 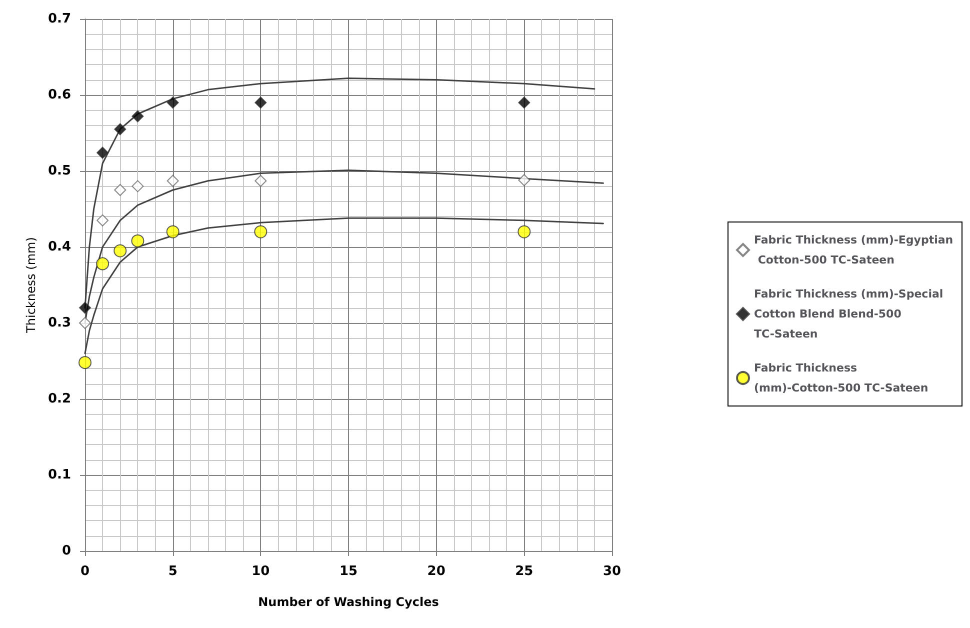 I want to click on y-tick-label: 0.4, so click(x=59, y=247).